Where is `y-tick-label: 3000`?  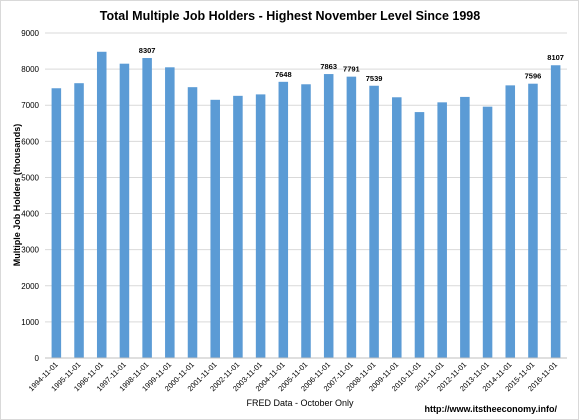
y-tick-label: 3000 is located at coordinates (30, 250).